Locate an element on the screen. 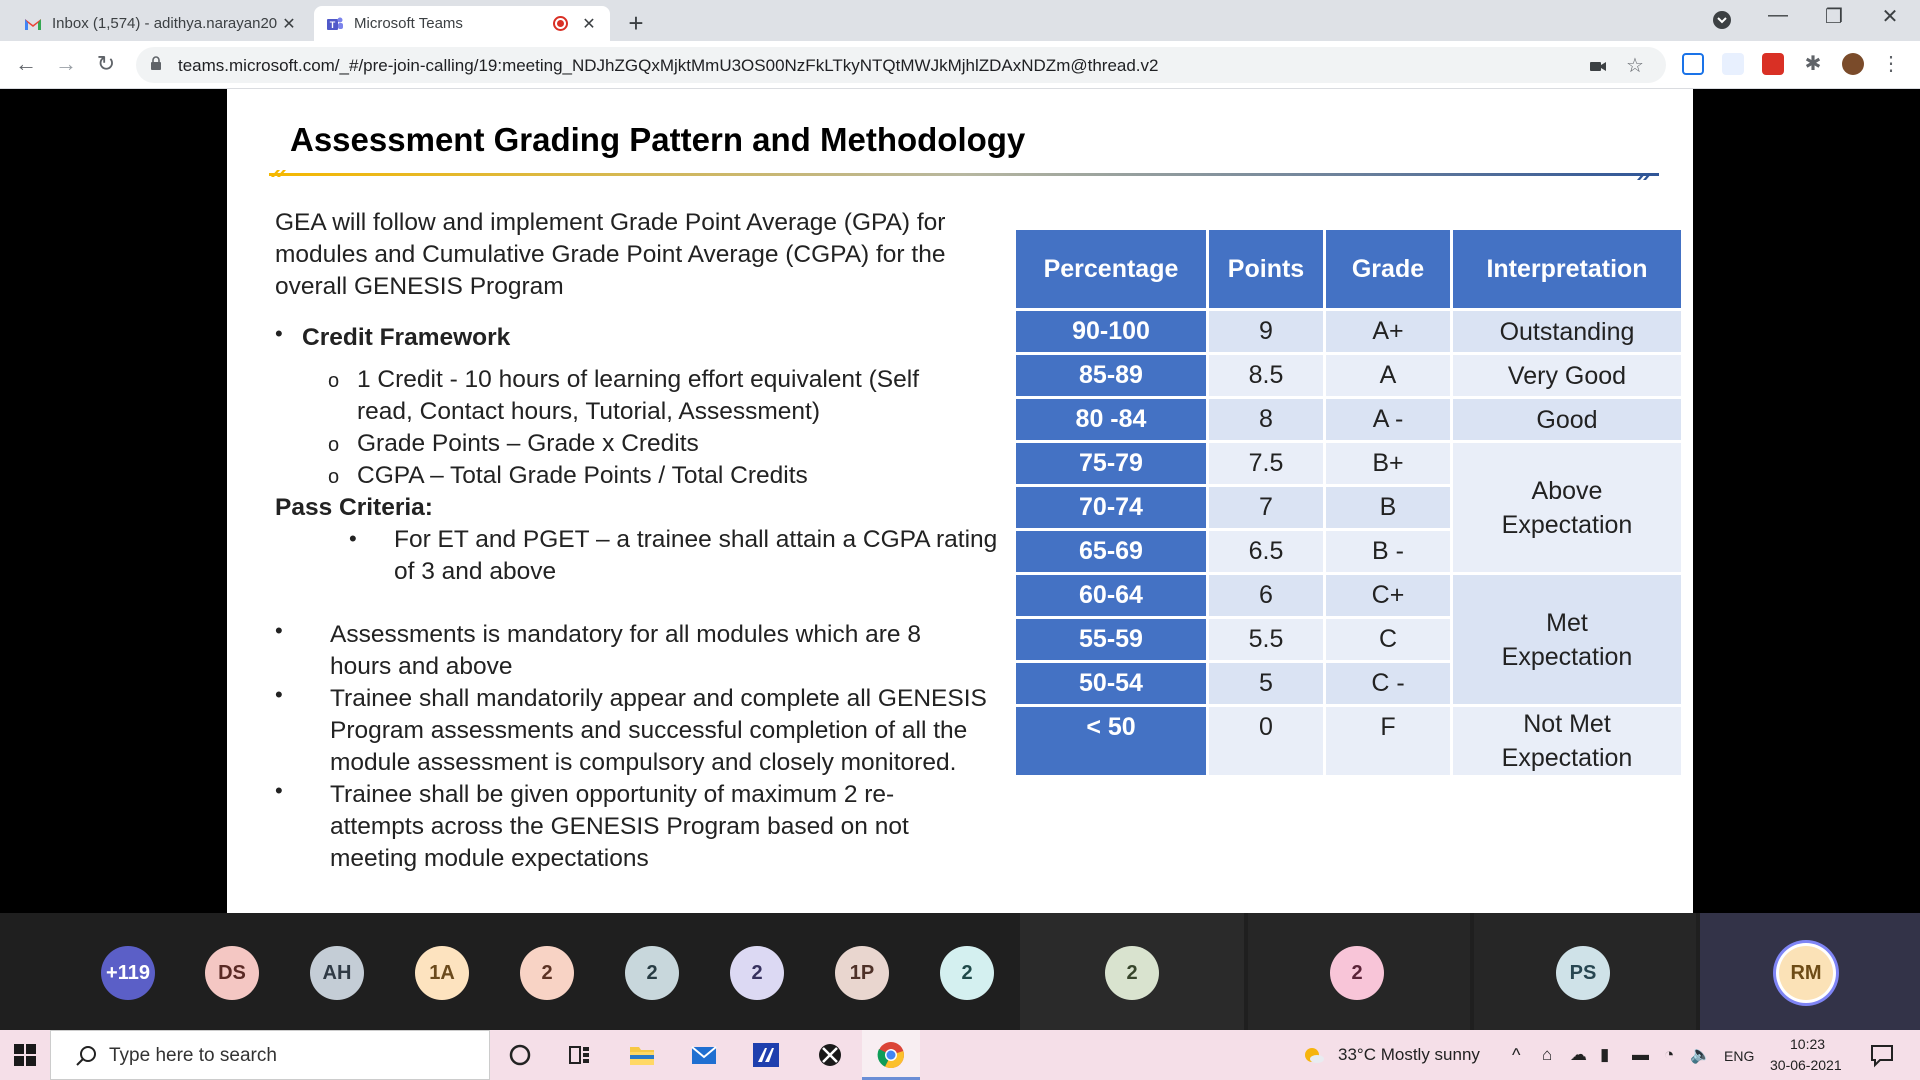 The height and width of the screenshot is (1080, 1920). cell-percentage: 55-59 is located at coordinates (1111, 639).